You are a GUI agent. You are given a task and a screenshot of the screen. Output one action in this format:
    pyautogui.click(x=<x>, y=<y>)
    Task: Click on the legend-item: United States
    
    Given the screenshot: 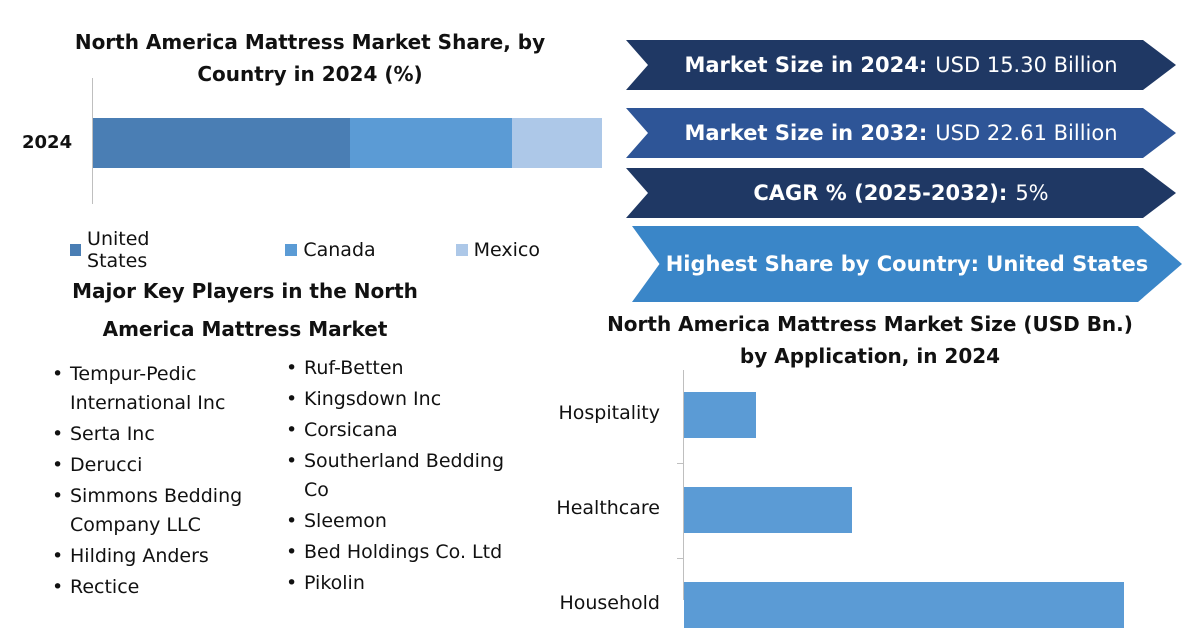 What is the action you would take?
    pyautogui.click(x=137, y=250)
    